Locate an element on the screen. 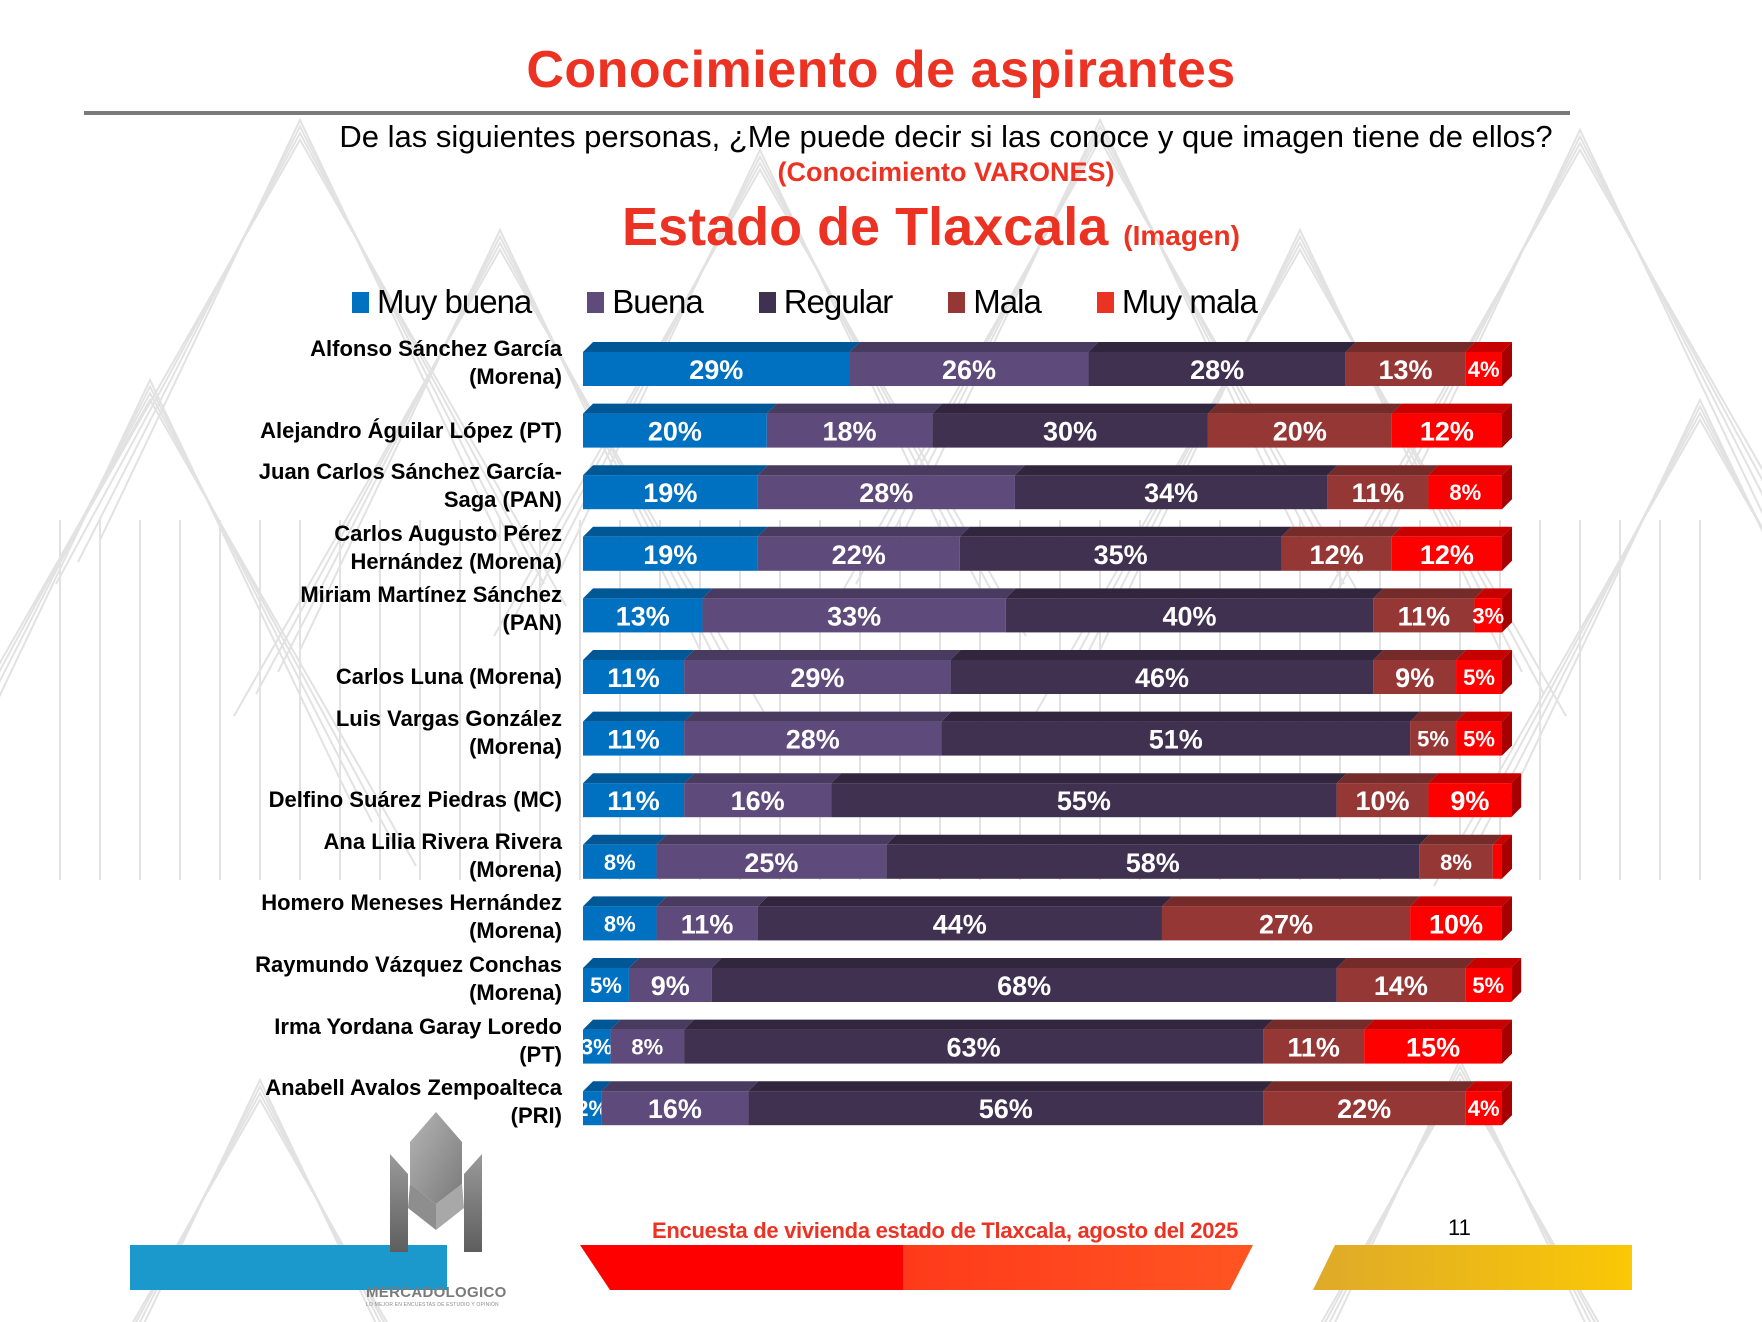 The image size is (1762, 1322). title-divider is located at coordinates (827, 113).